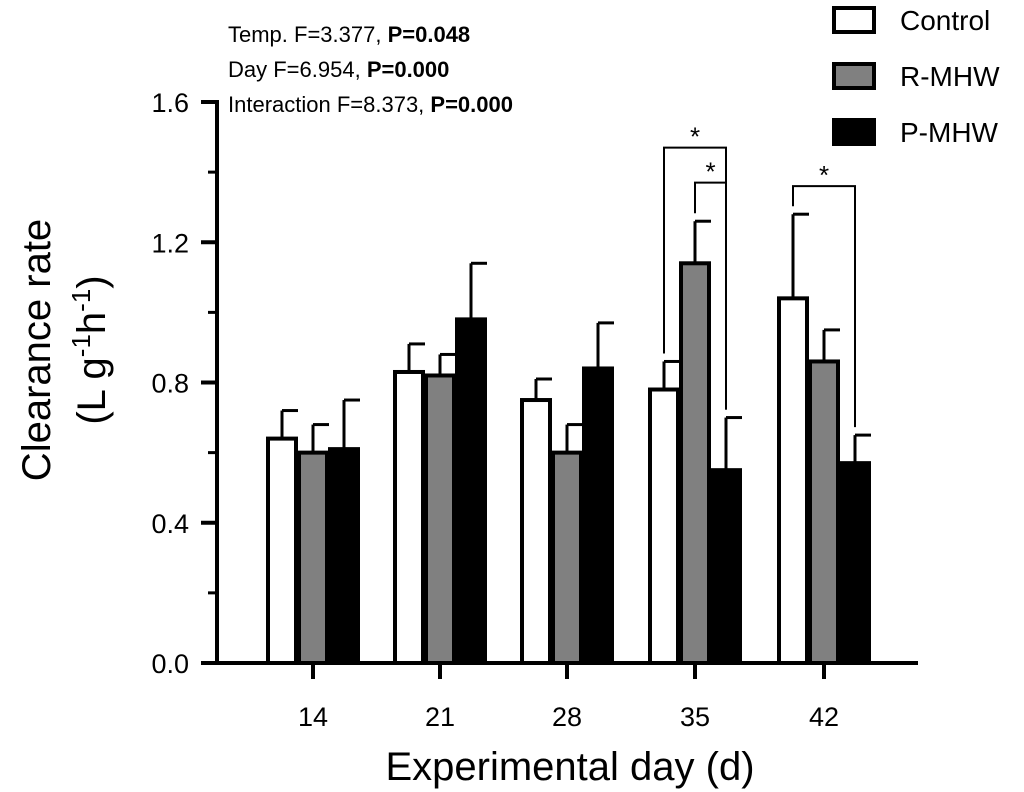 The image size is (1024, 792). What do you see at coordinates (949, 132) in the screenshot?
I see `legend-label-p-mhw: P-MHW` at bounding box center [949, 132].